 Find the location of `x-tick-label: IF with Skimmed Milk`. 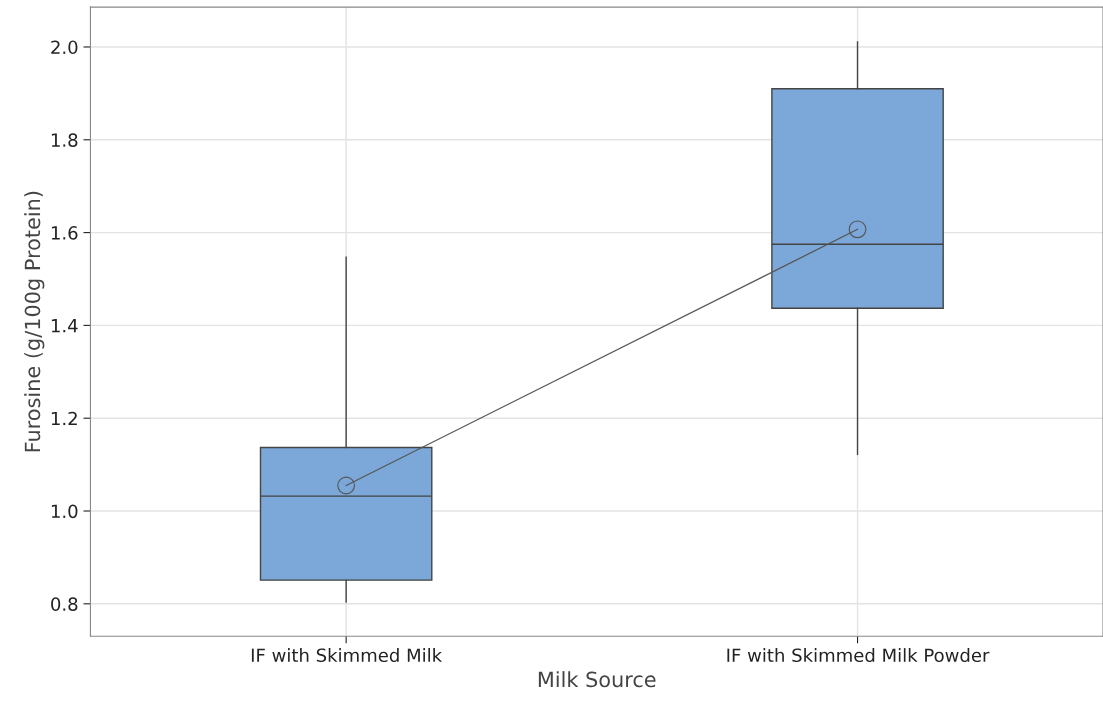

x-tick-label: IF with Skimmed Milk is located at coordinates (347, 655).